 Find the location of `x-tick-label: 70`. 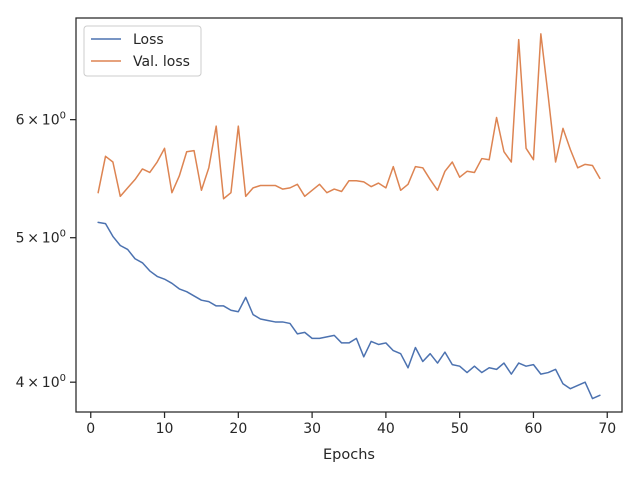

x-tick-label: 70 is located at coordinates (607, 429).